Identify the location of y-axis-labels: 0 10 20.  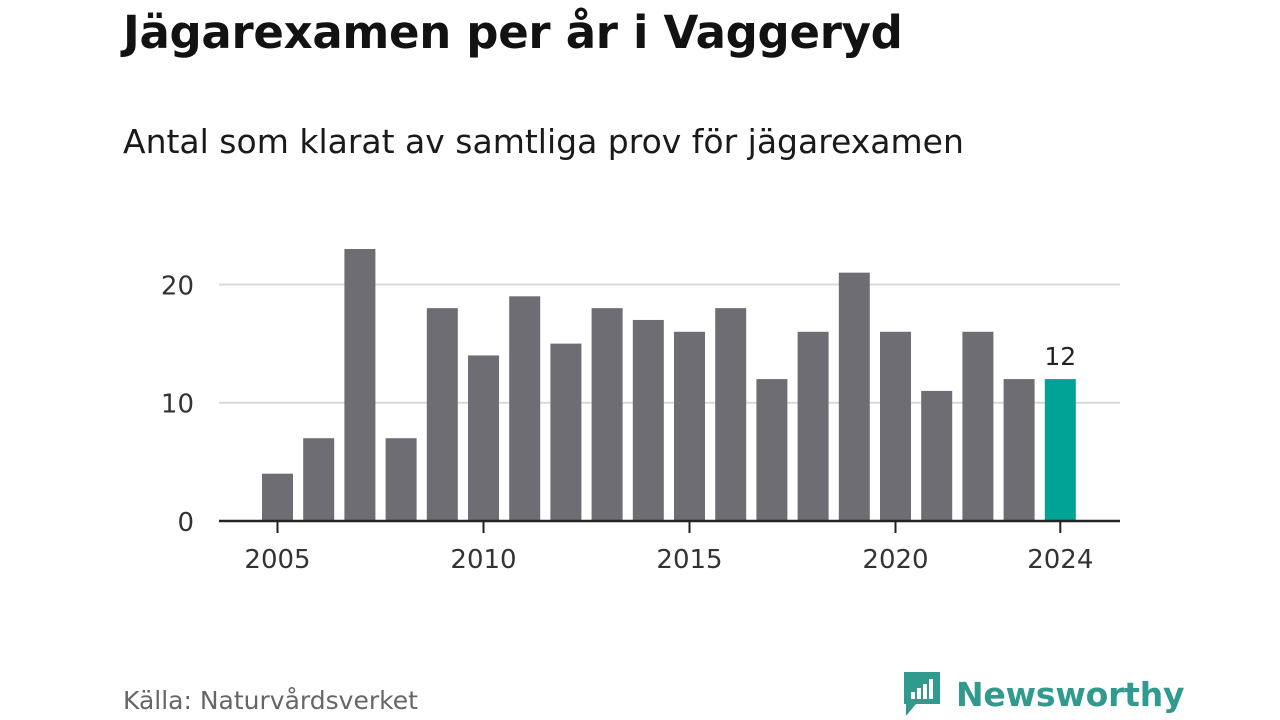
(177, 404).